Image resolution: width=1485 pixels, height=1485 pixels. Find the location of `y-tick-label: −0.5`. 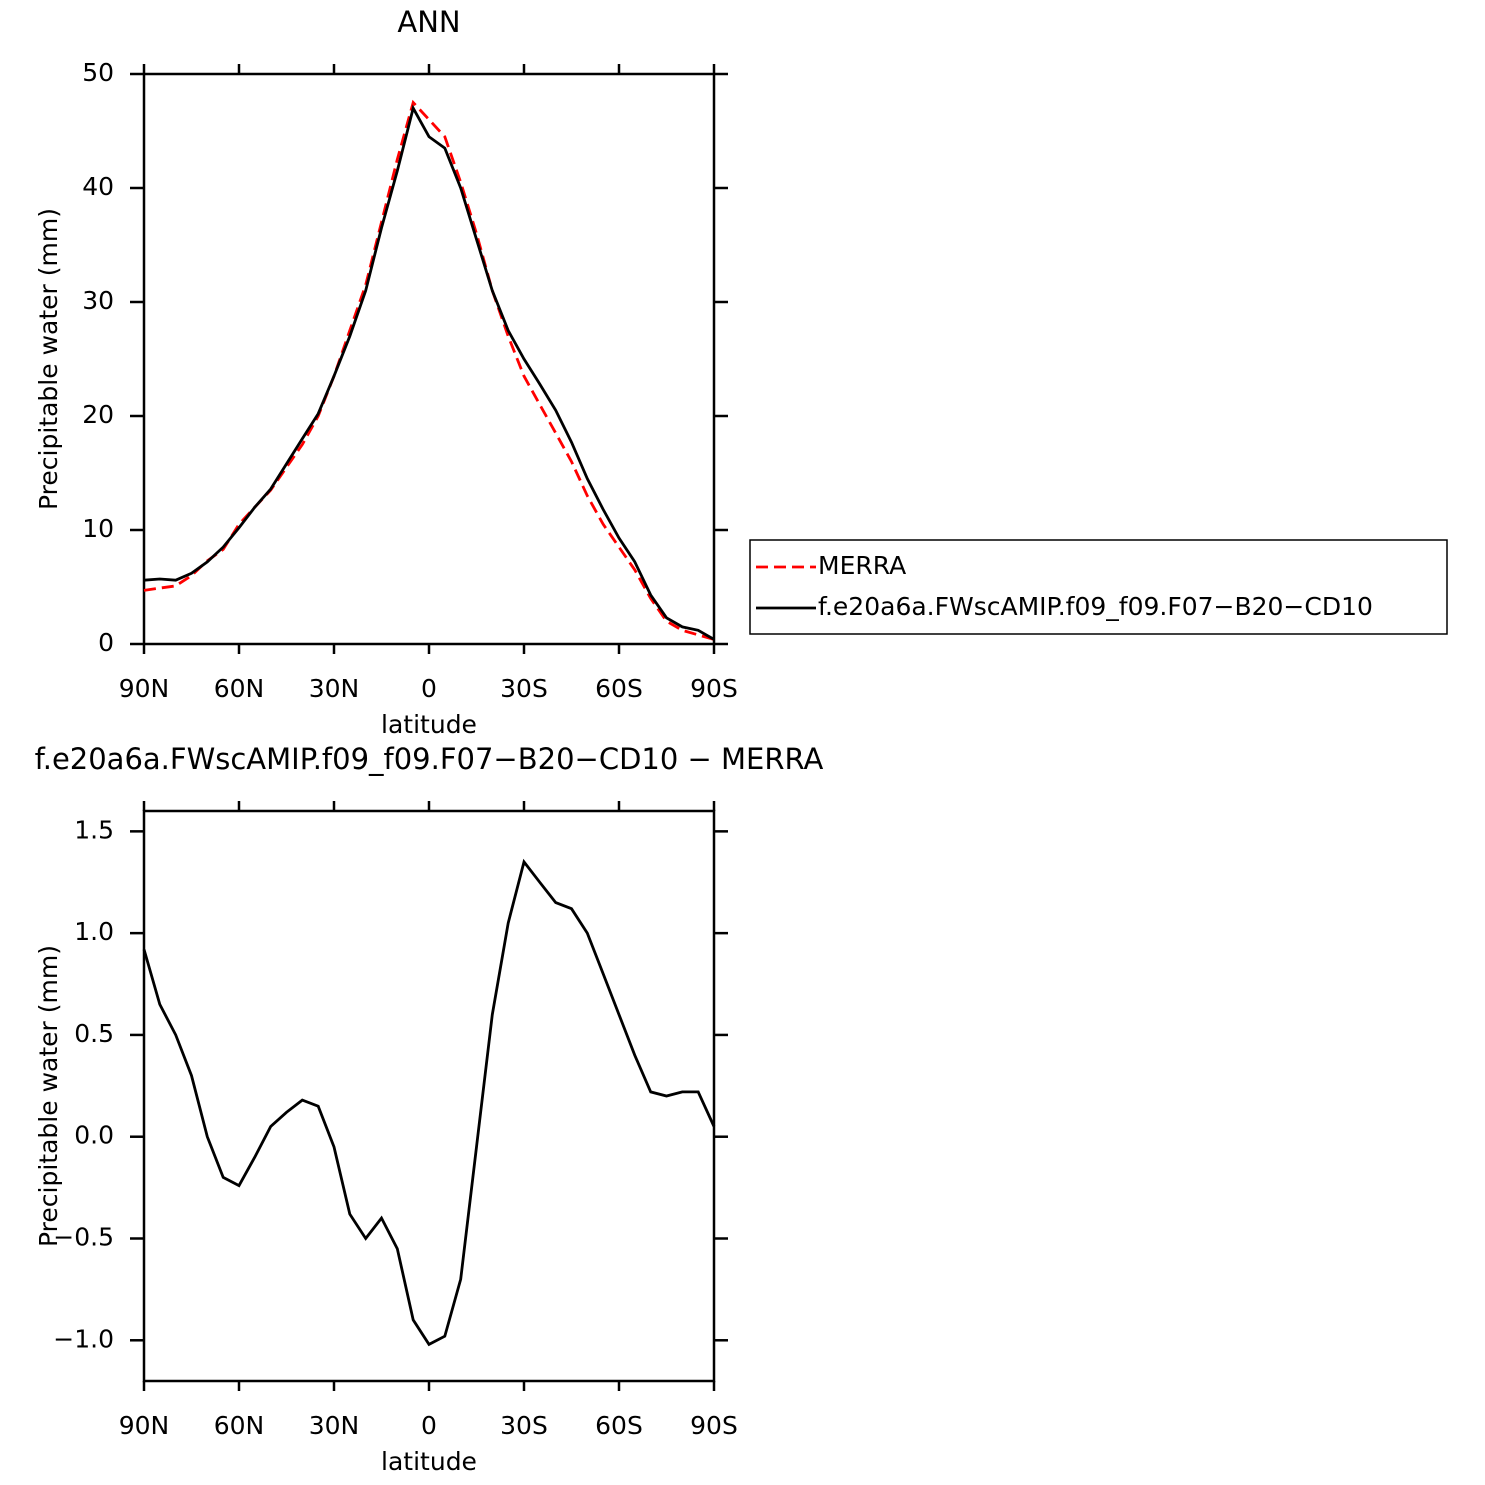

y-tick-label: −0.5 is located at coordinates (83, 1237).